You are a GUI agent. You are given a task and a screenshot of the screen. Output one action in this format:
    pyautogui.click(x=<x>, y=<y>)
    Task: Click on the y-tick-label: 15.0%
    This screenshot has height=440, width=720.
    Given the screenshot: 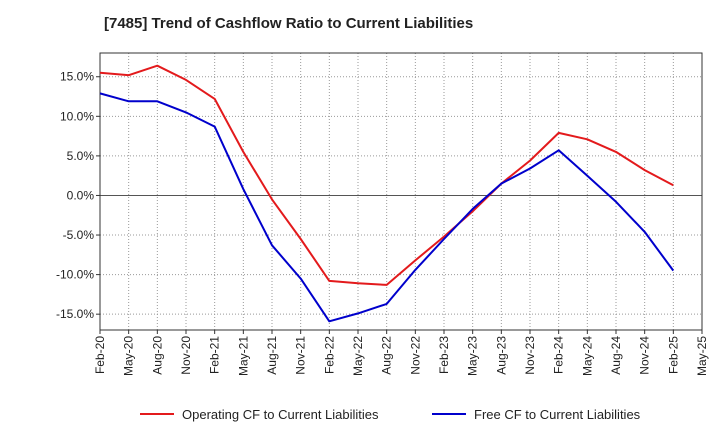 What is the action you would take?
    pyautogui.click(x=77, y=77)
    